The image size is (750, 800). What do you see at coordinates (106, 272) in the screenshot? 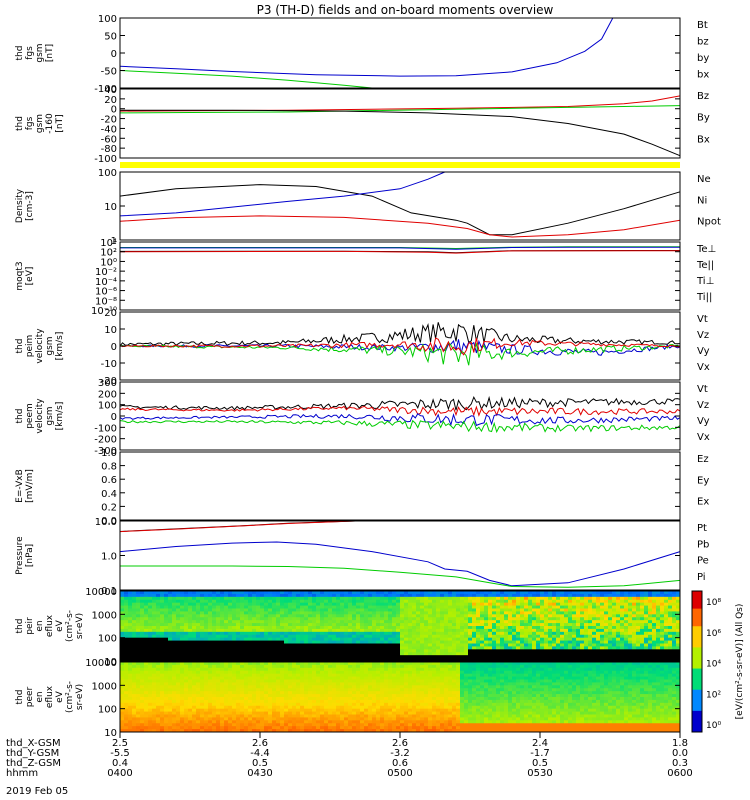
I see `y-tick-label: 10⁻²` at bounding box center [106, 272].